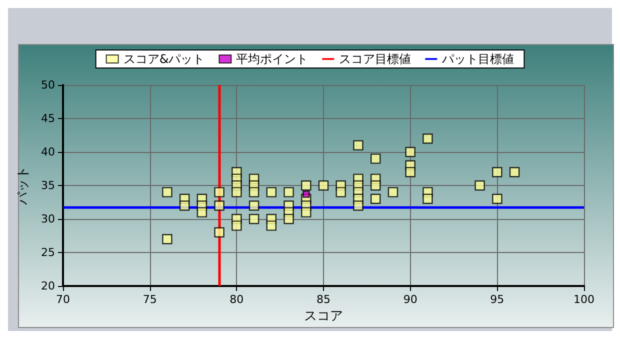 Image resolution: width=620 pixels, height=339 pixels. What do you see at coordinates (48, 252) in the screenshot?
I see `y-tick-label: 25` at bounding box center [48, 252].